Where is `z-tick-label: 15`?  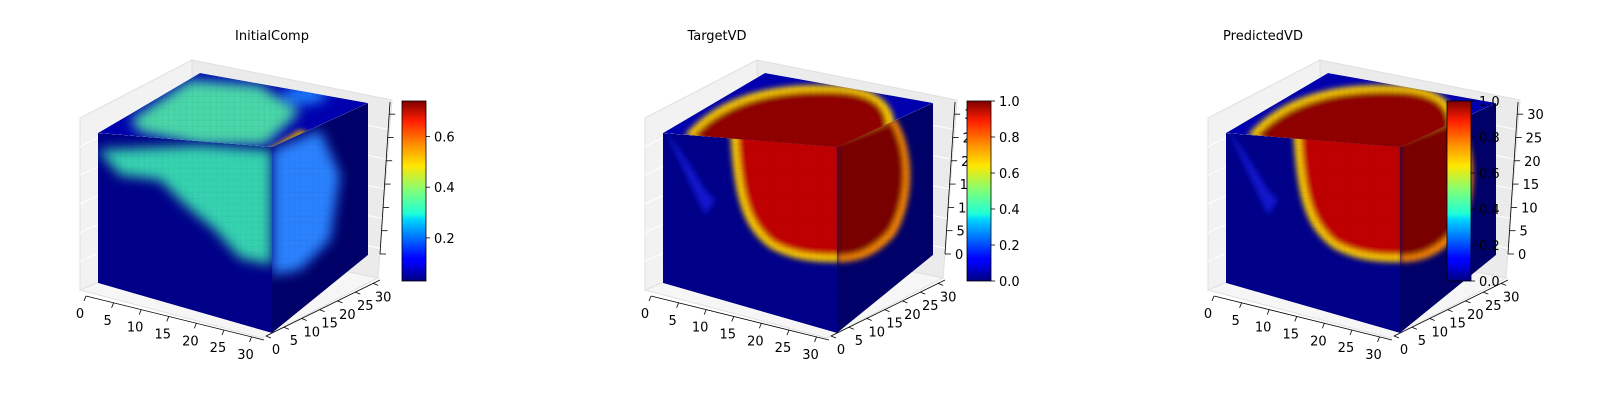 z-tick-label: 15 is located at coordinates (1531, 185).